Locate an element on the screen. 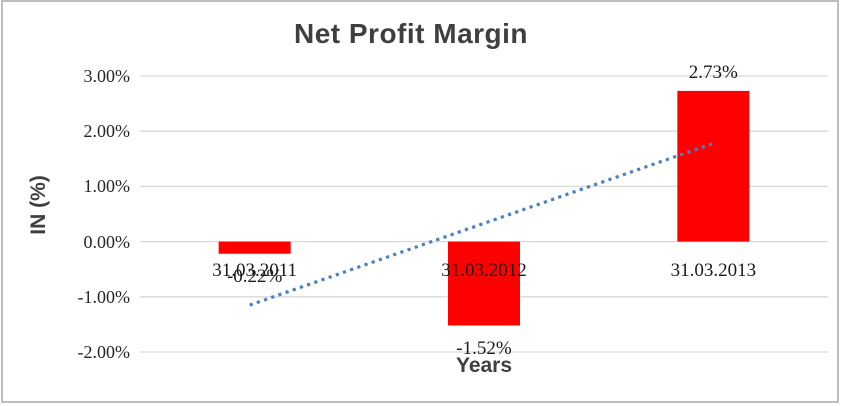 Image resolution: width=850 pixels, height=406 pixels. y-axis-tick-label: 3.00% is located at coordinates (107, 76).